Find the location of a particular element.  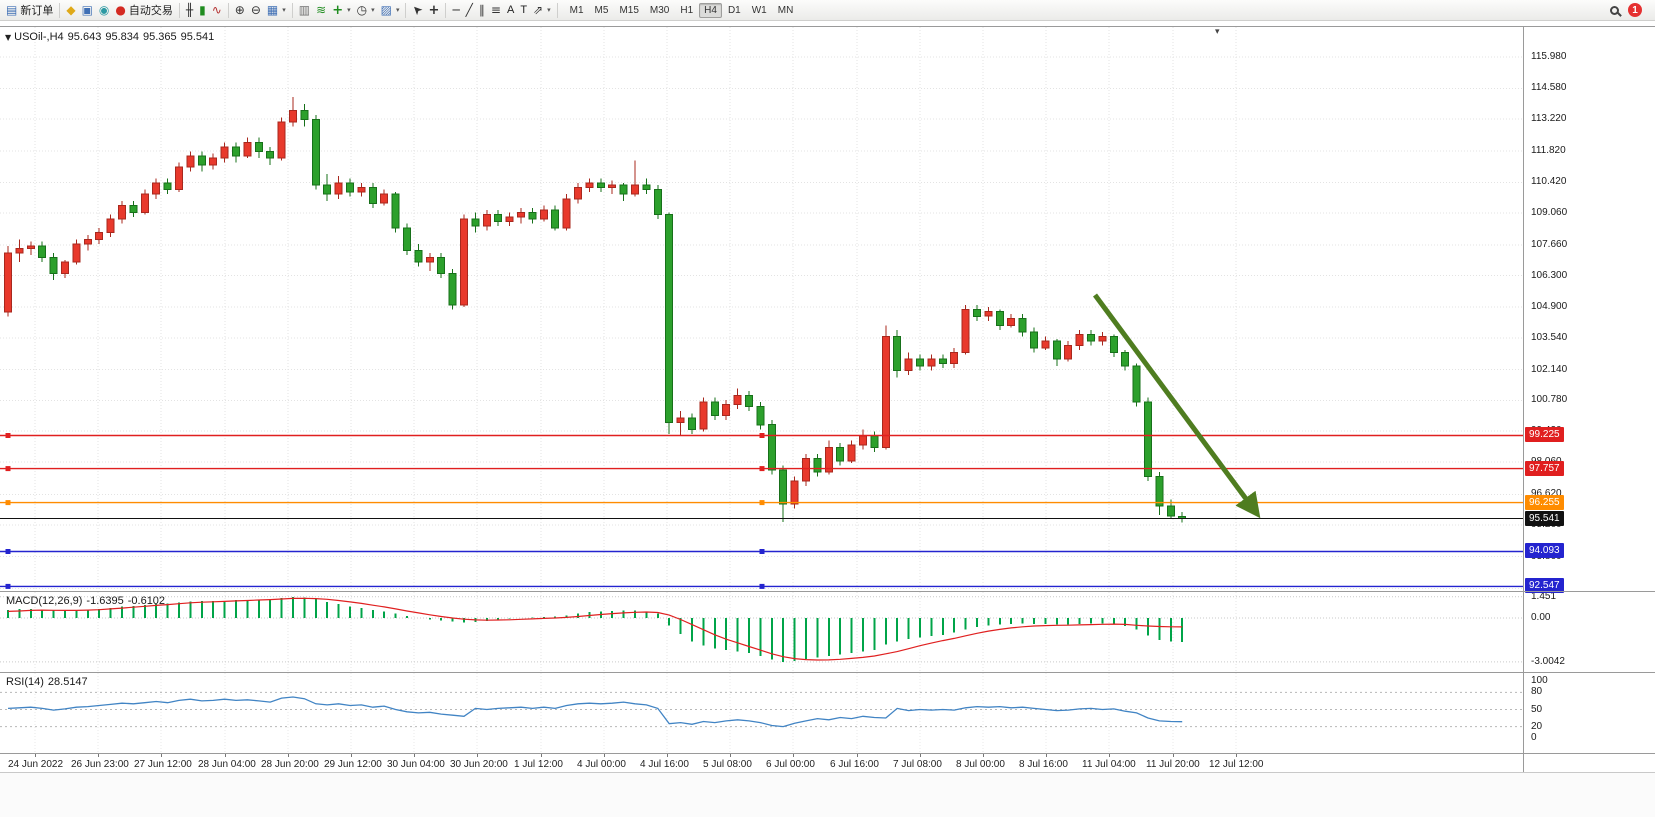

text-label-button: T is located at coordinates (523, 10).